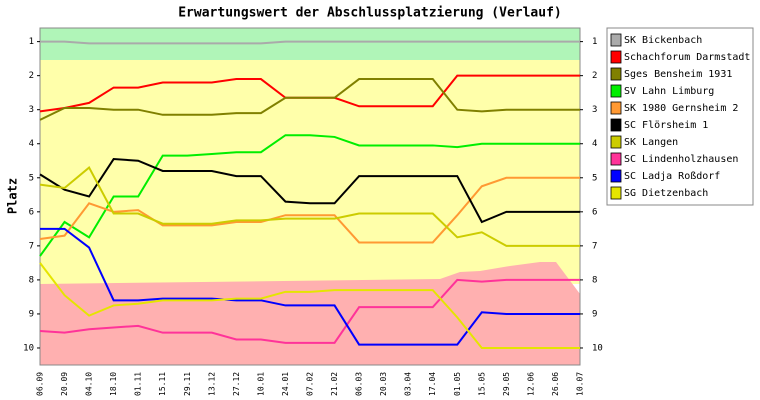 The height and width of the screenshot is (400, 760). What do you see at coordinates (432, 384) in the screenshot?
I see `x-tick-label: 17.04` at bounding box center [432, 384].